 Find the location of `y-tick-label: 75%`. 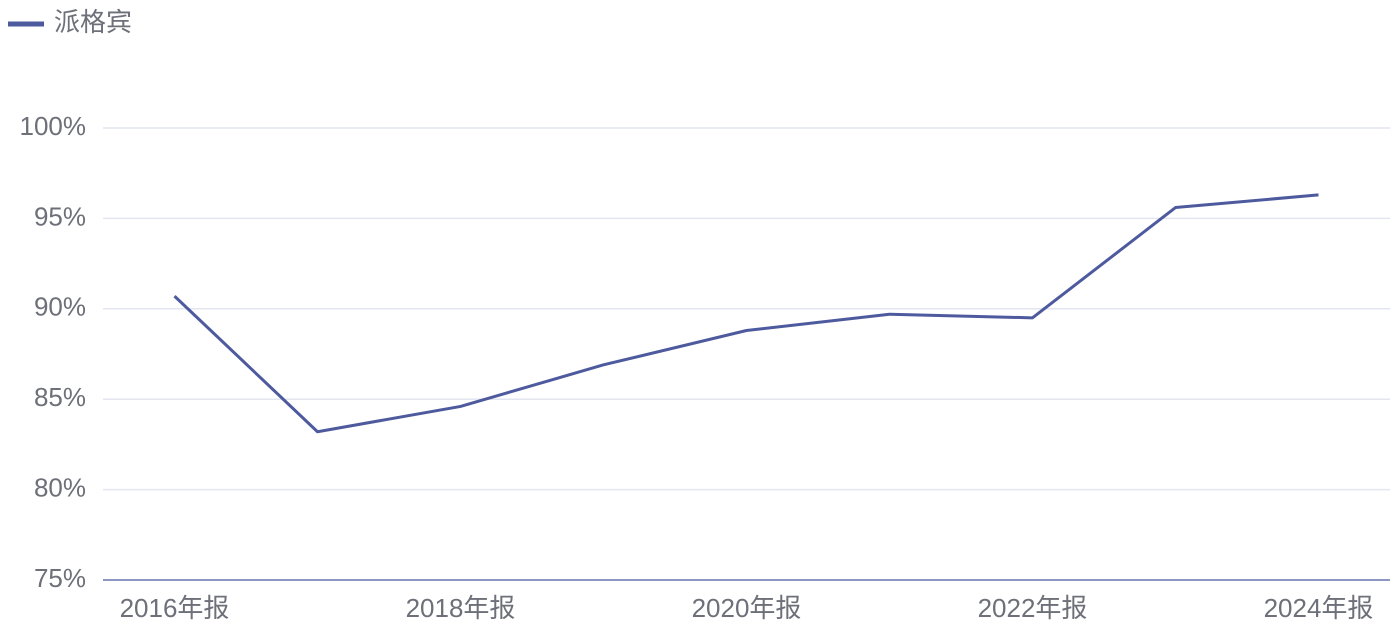

y-tick-label: 75% is located at coordinates (60, 578).